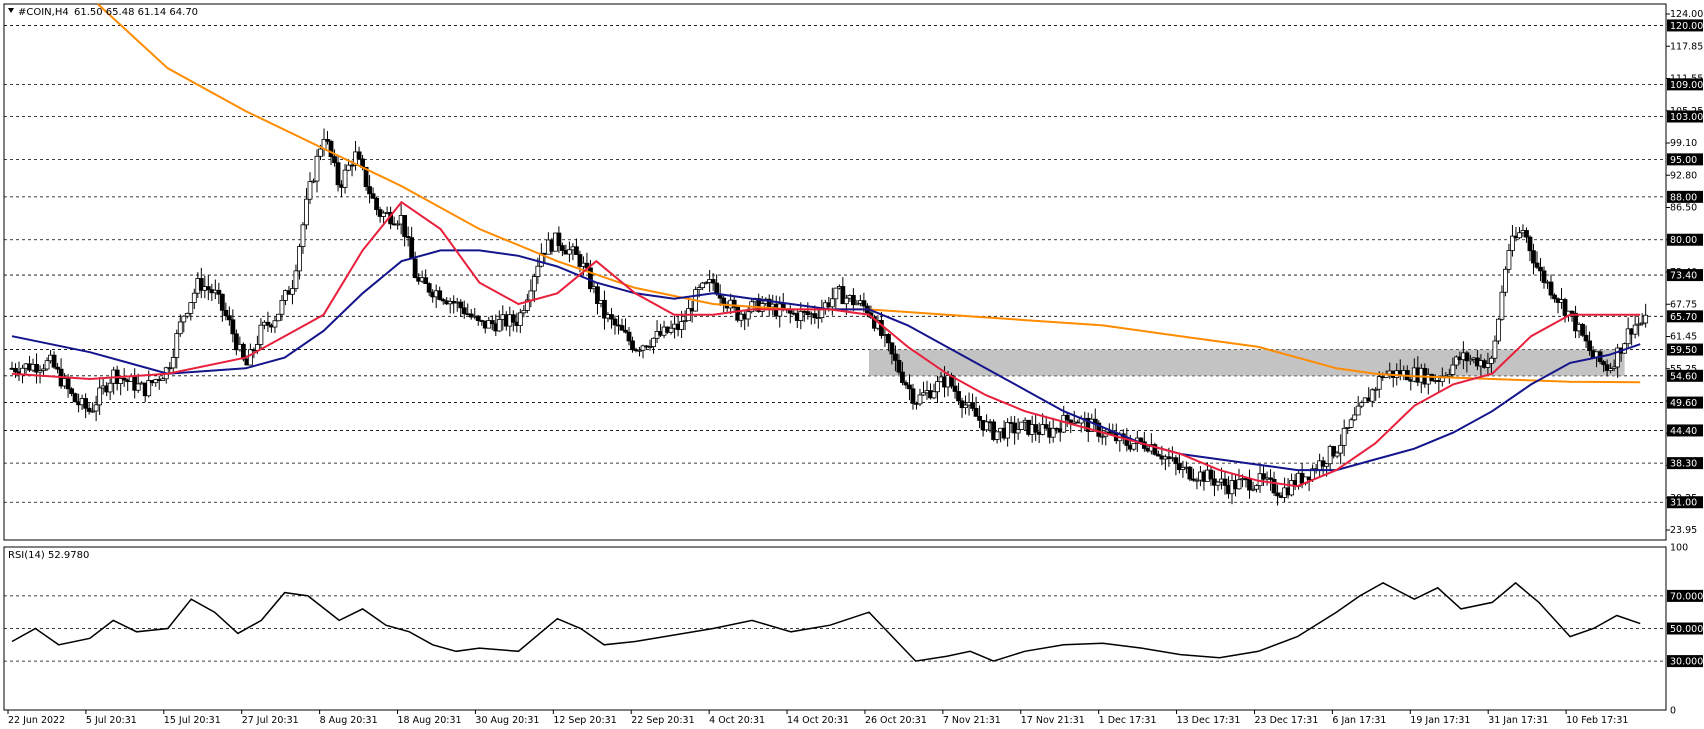 The width and height of the screenshot is (1704, 729). What do you see at coordinates (1673, 711) in the screenshot?
I see `rsi-tick-label: 0` at bounding box center [1673, 711].